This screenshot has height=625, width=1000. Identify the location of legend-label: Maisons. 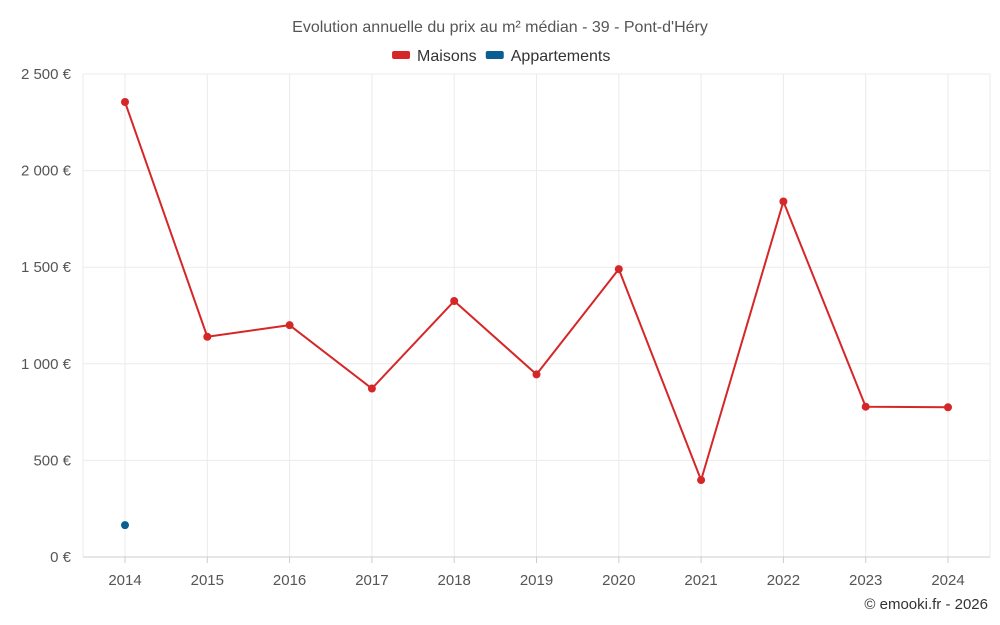
(447, 56).